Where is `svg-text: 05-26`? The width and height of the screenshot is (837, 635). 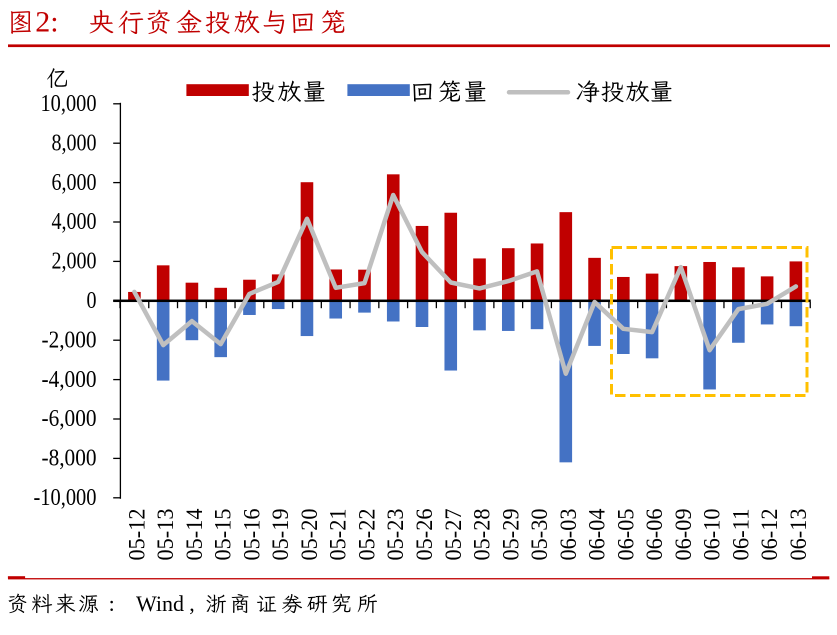
svg-text: 05-26 is located at coordinates (424, 535).